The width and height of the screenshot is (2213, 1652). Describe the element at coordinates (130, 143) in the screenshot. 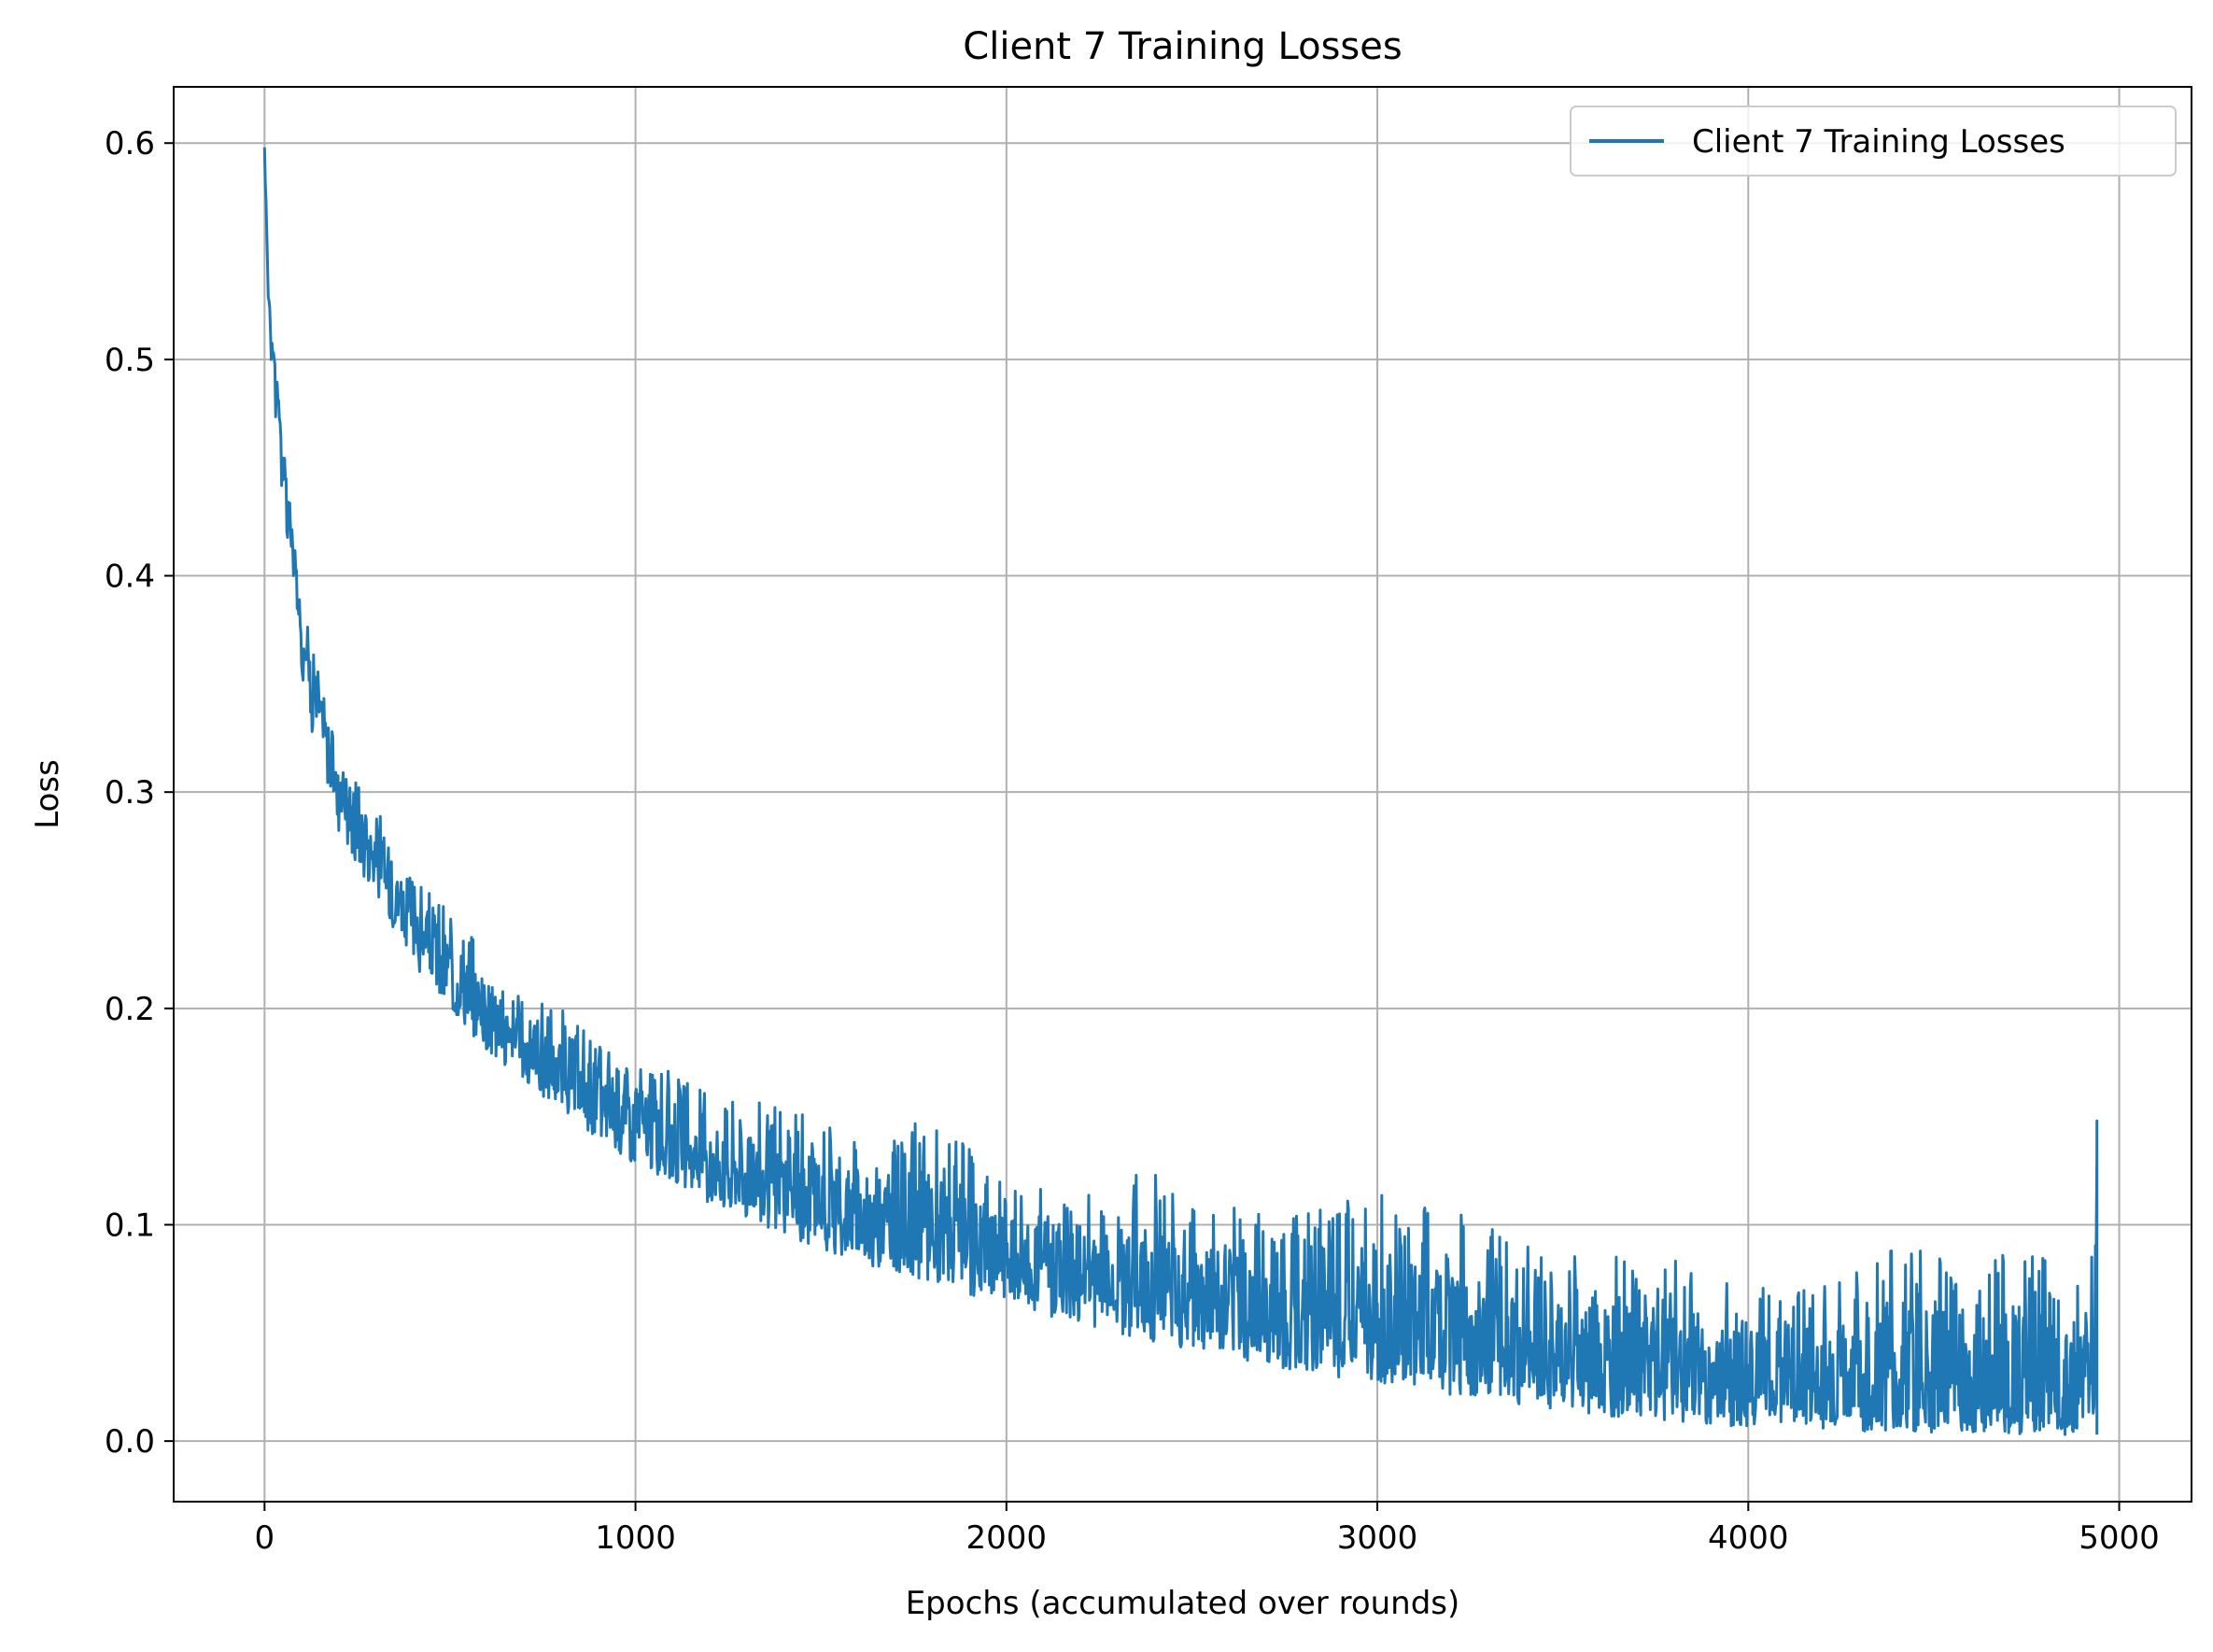

I see `y-tick-label: 0.6` at that location.